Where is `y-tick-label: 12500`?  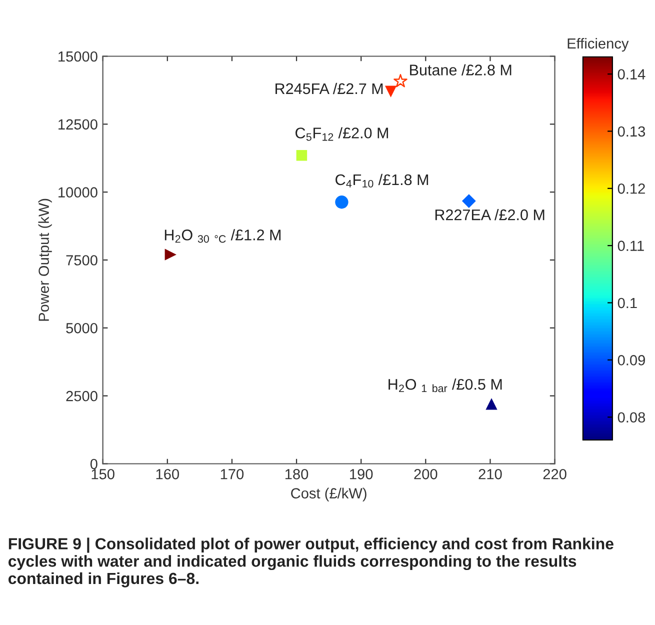 y-tick-label: 12500 is located at coordinates (78, 124).